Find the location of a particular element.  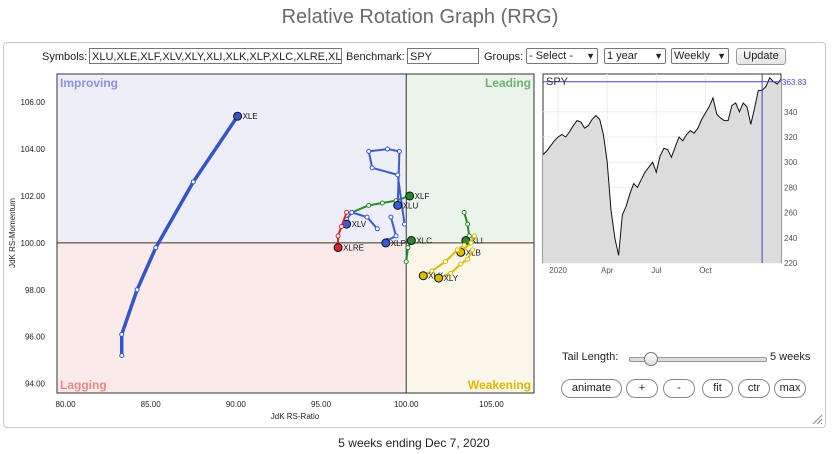

series-label-xli: XLI is located at coordinates (477, 241).